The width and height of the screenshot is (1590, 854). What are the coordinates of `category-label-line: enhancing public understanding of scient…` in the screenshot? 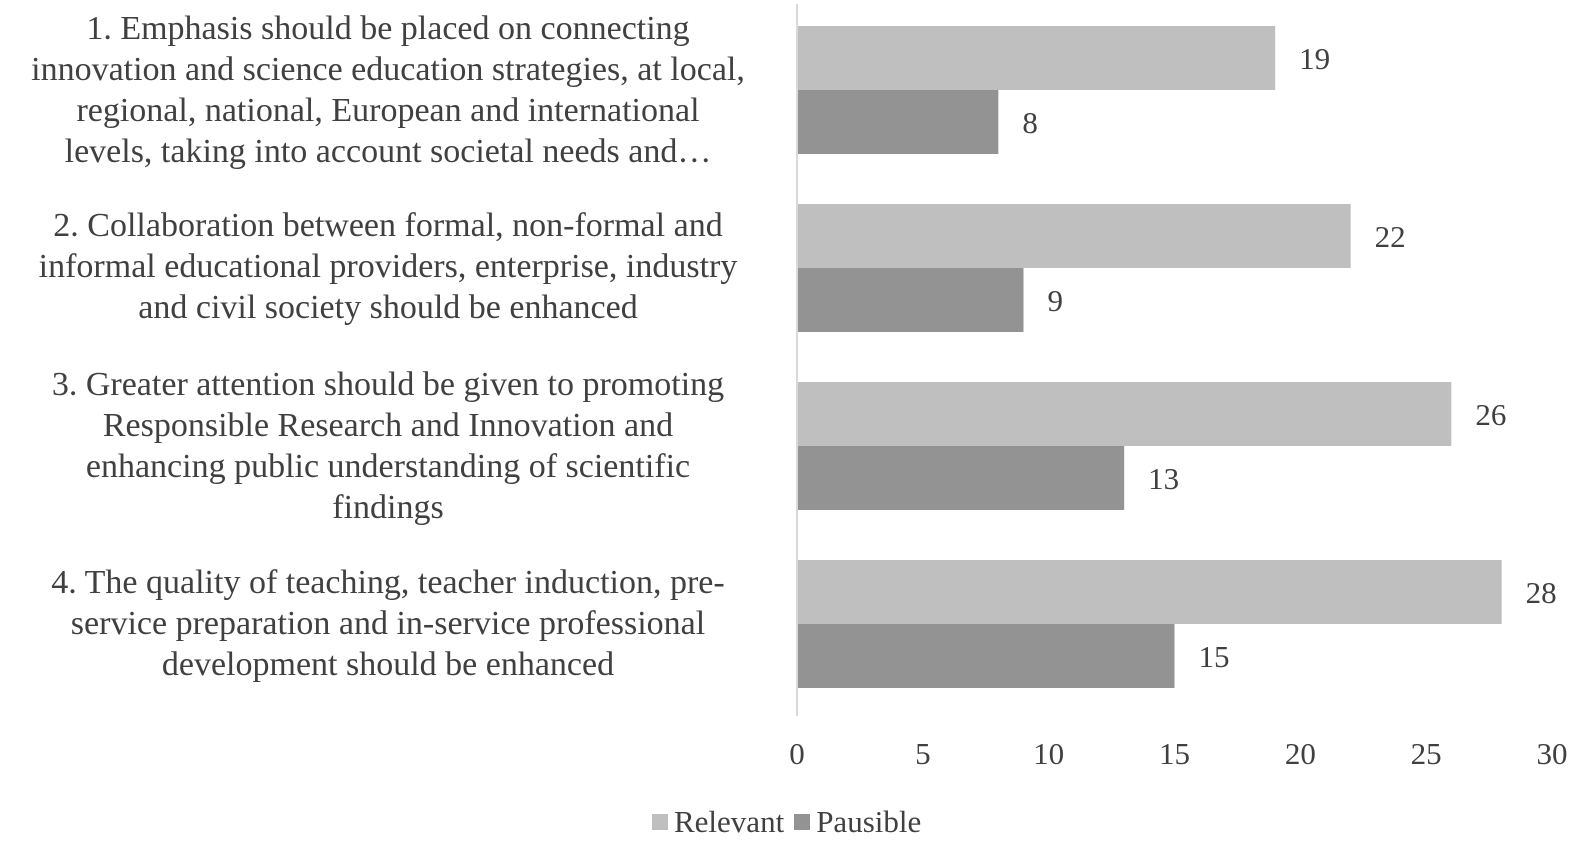 It's located at (388, 466).